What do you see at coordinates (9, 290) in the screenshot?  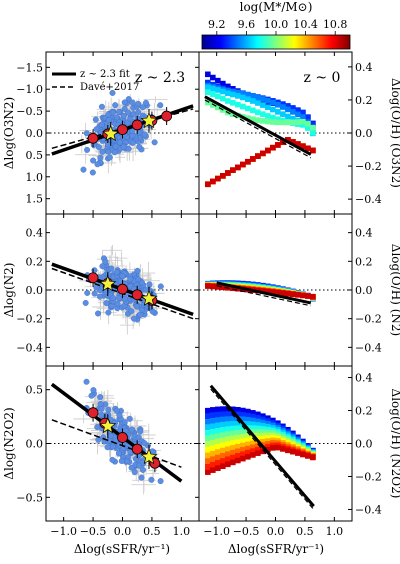 I see `left-y-label: Δlog(N2)` at bounding box center [9, 290].